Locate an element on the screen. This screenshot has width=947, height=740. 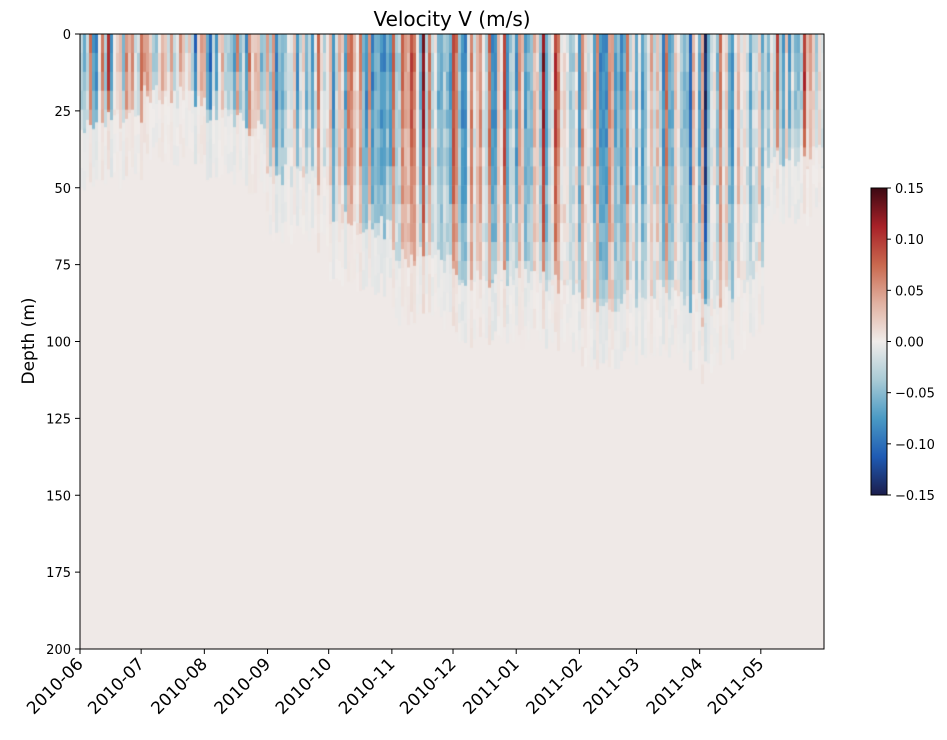
colorbar-gradient is located at coordinates (879, 341).